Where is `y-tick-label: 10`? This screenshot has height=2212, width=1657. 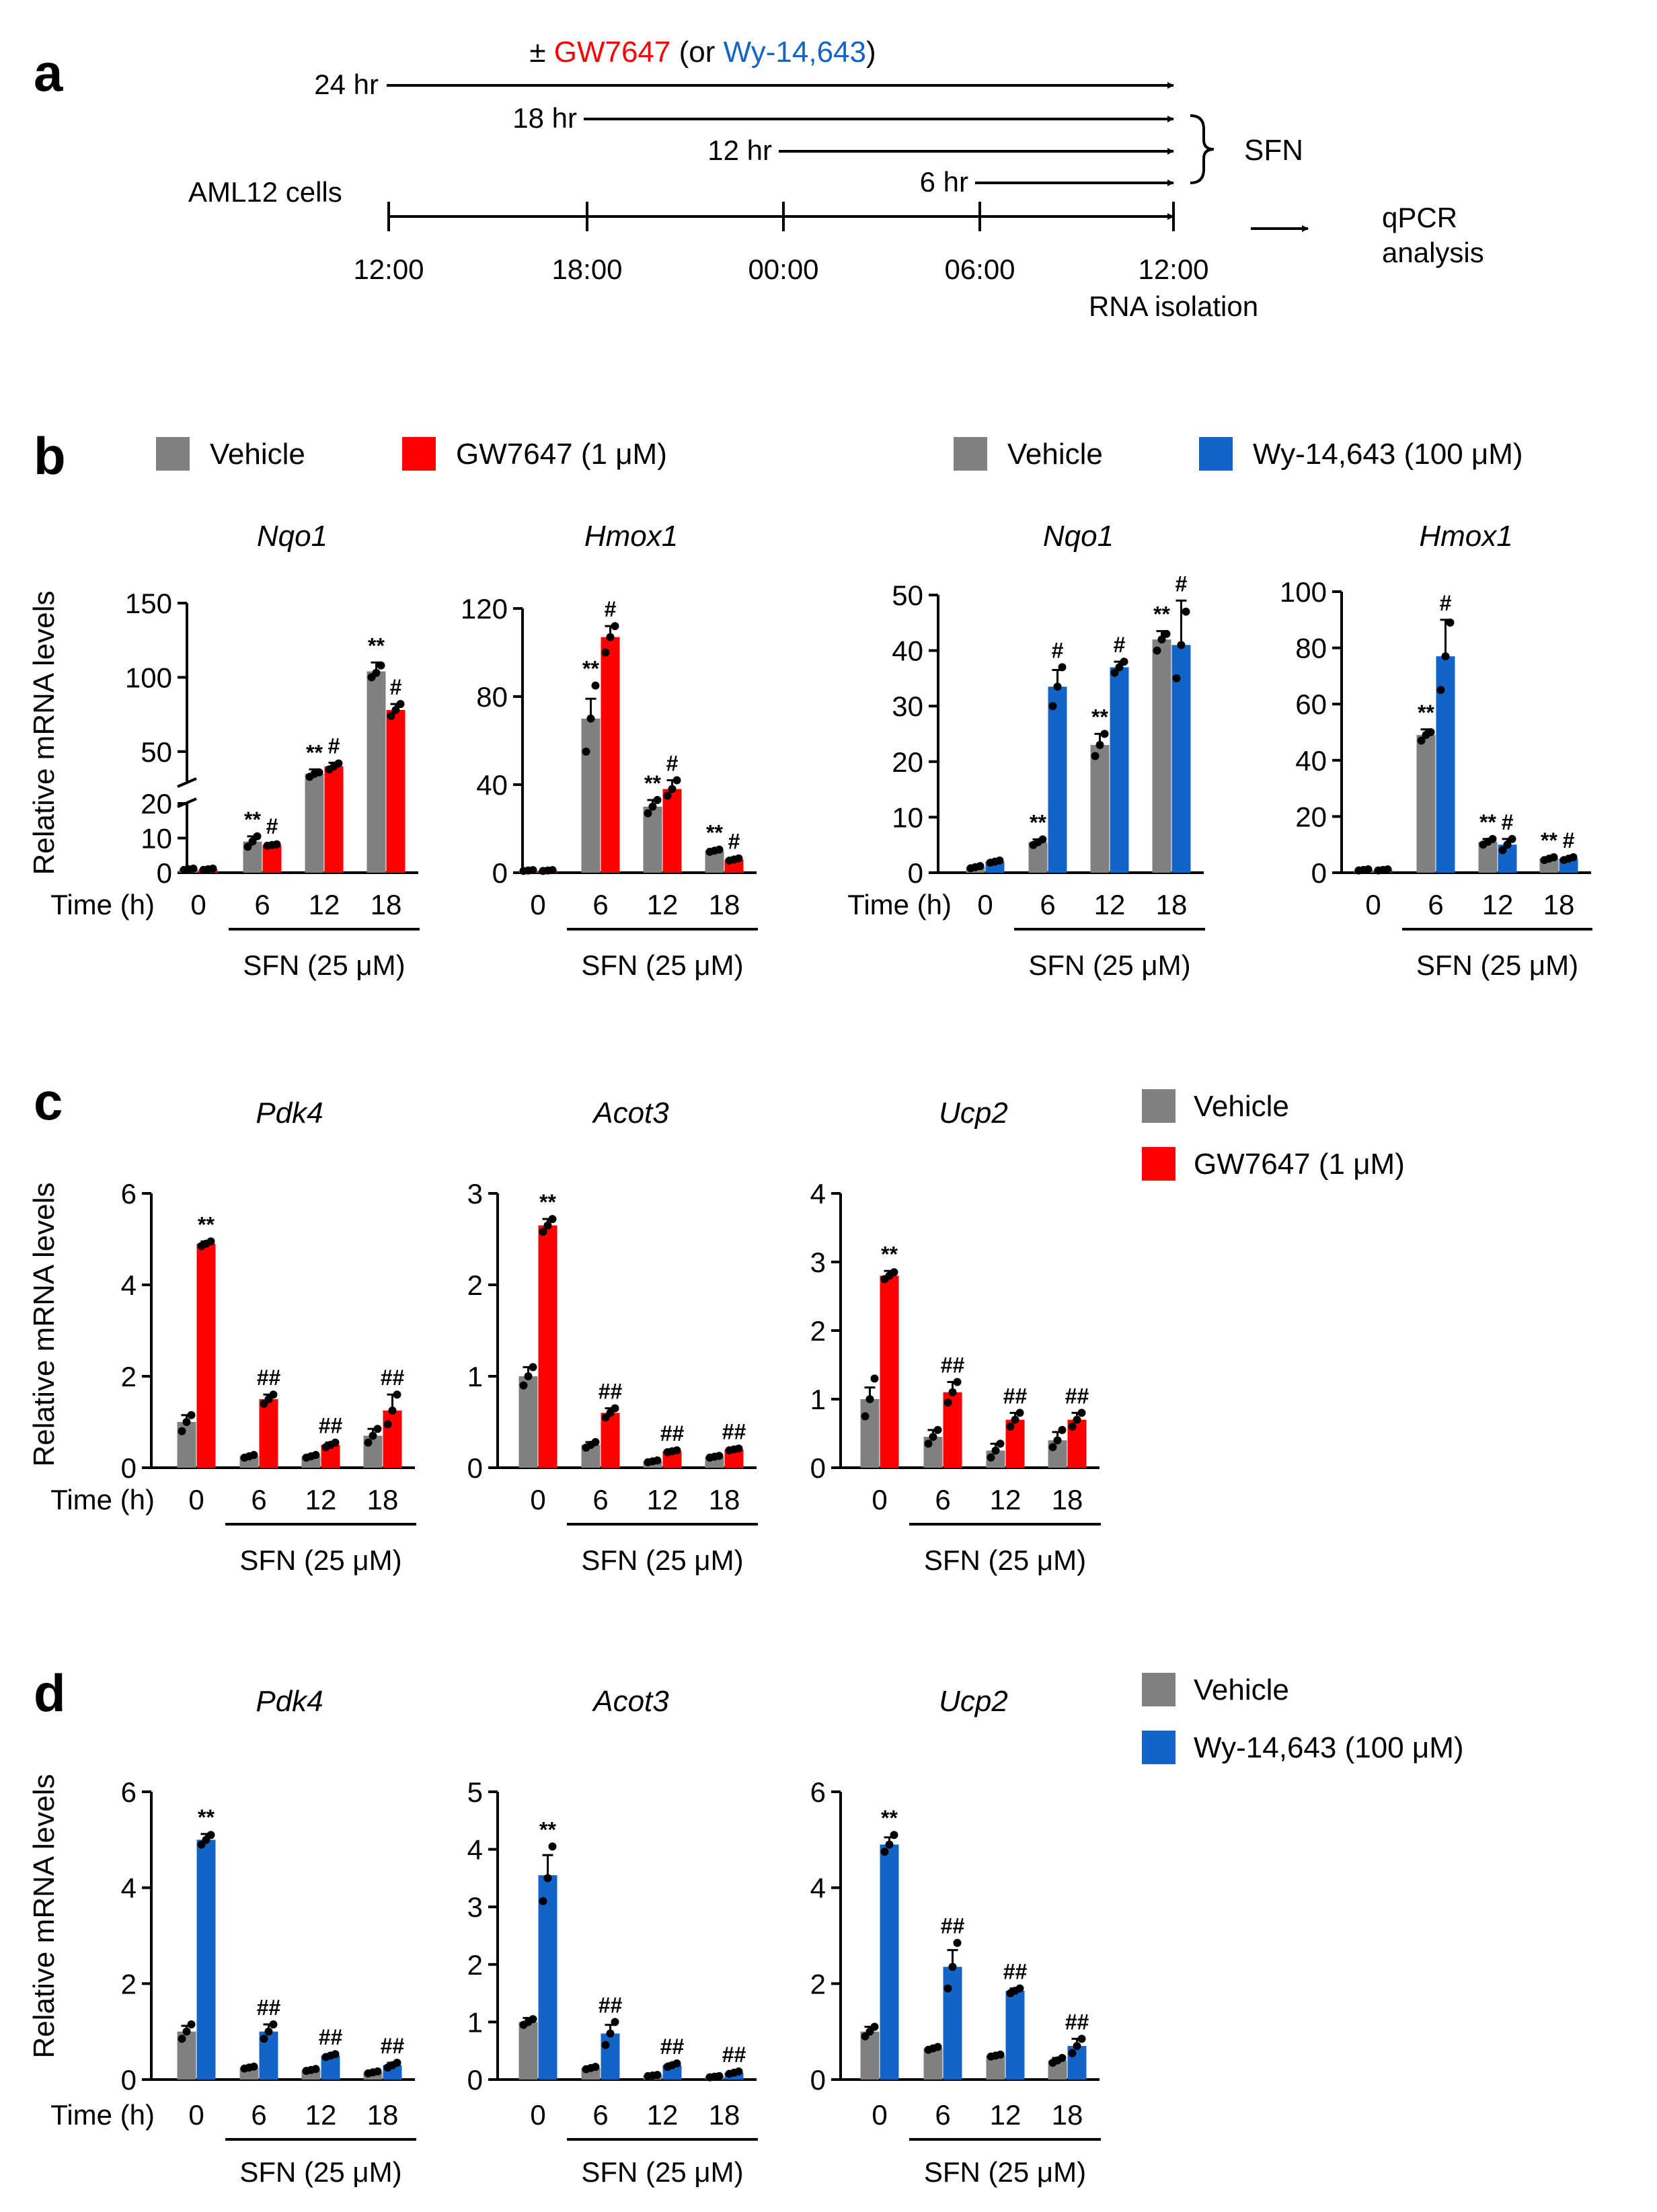
y-tick-label: 10 is located at coordinates (157, 839).